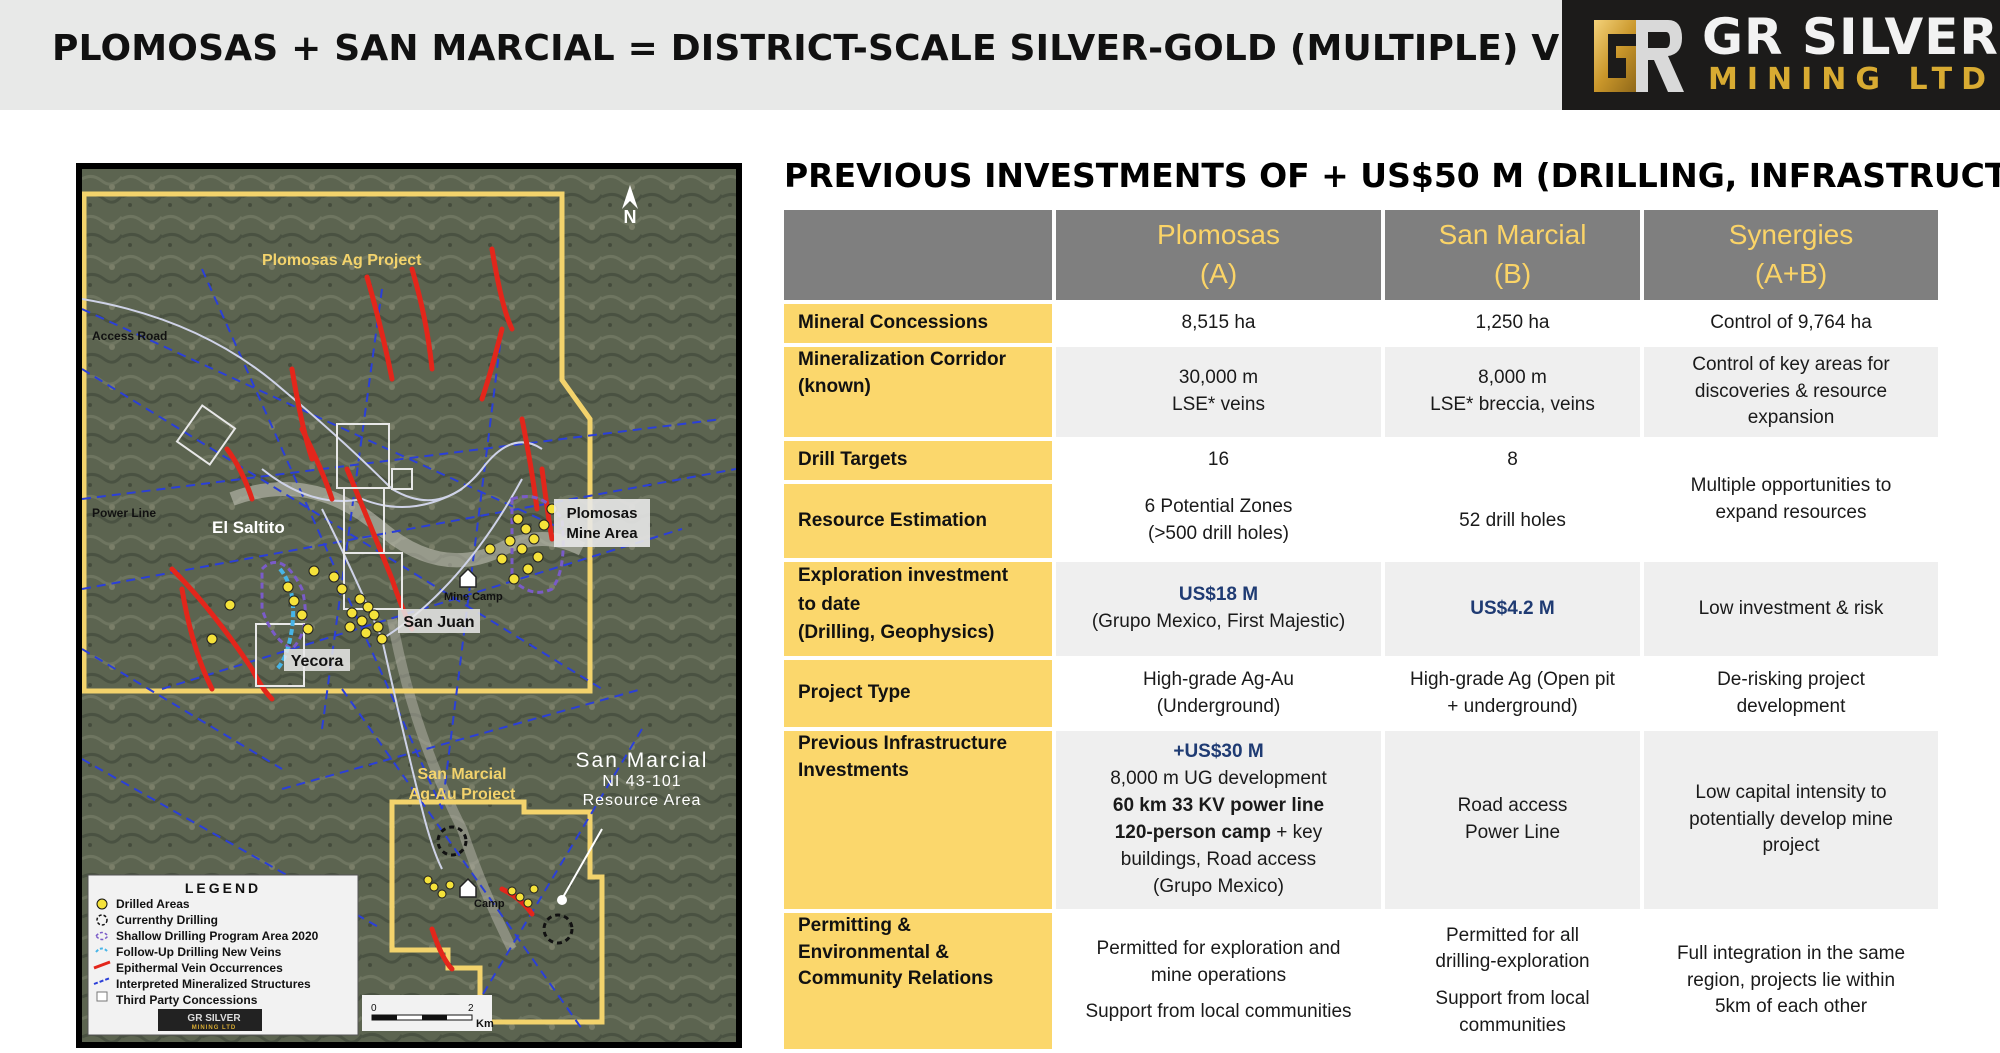 This screenshot has height=1053, width=2000. What do you see at coordinates (1512, 378) in the screenshot?
I see `cell-line: 8,000 m` at bounding box center [1512, 378].